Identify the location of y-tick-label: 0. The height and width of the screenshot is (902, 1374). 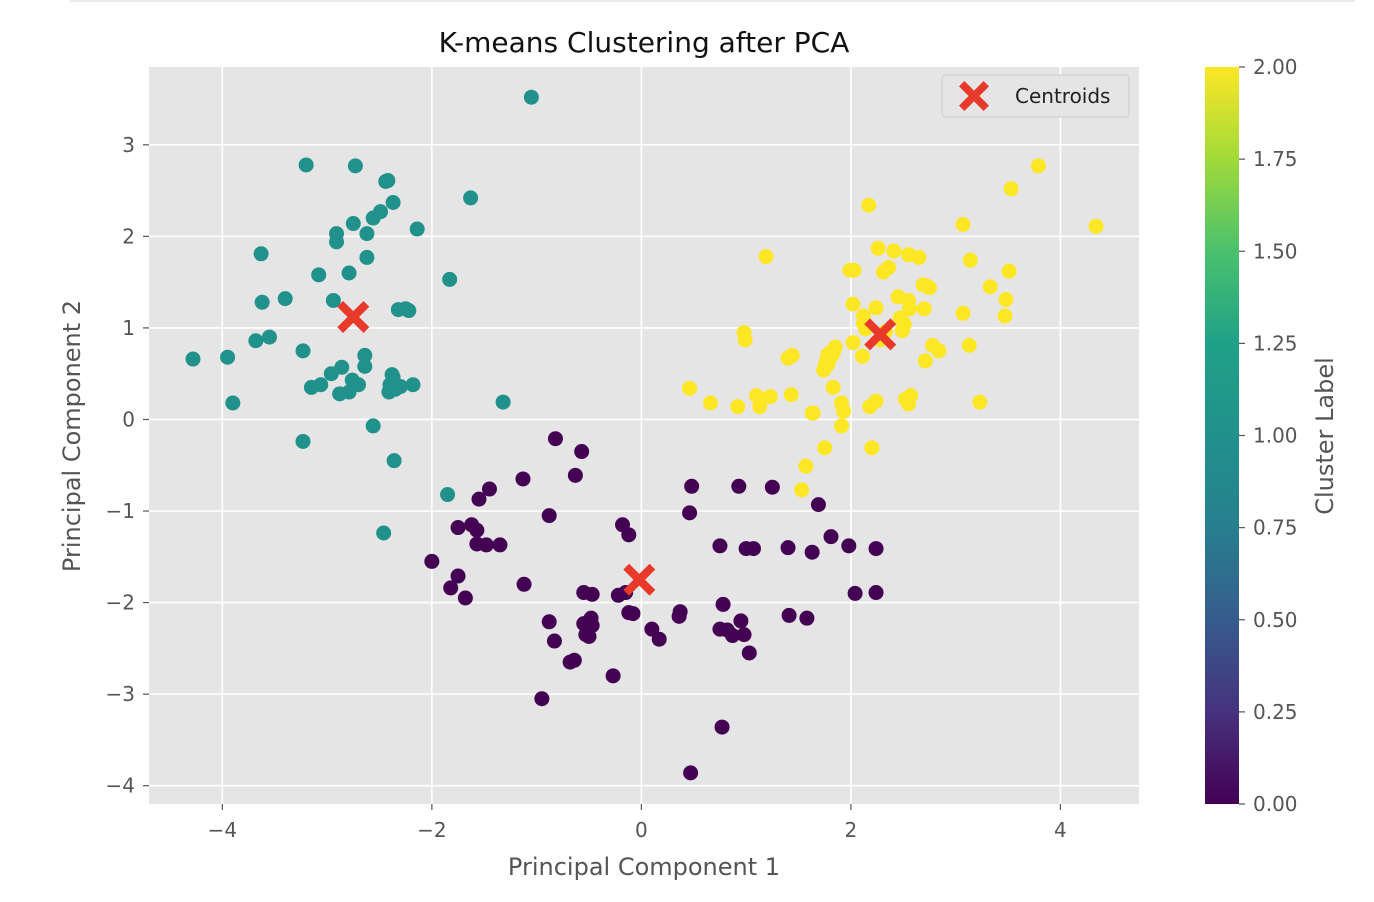
(128, 419).